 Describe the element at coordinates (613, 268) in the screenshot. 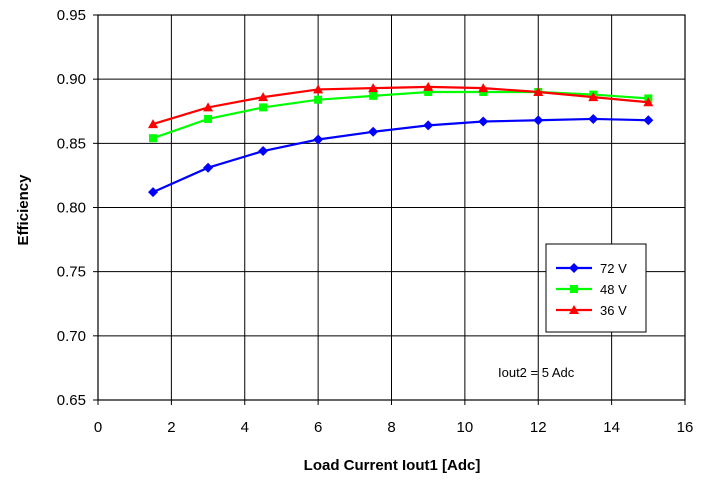

I see `legend-entry: 72 V` at that location.